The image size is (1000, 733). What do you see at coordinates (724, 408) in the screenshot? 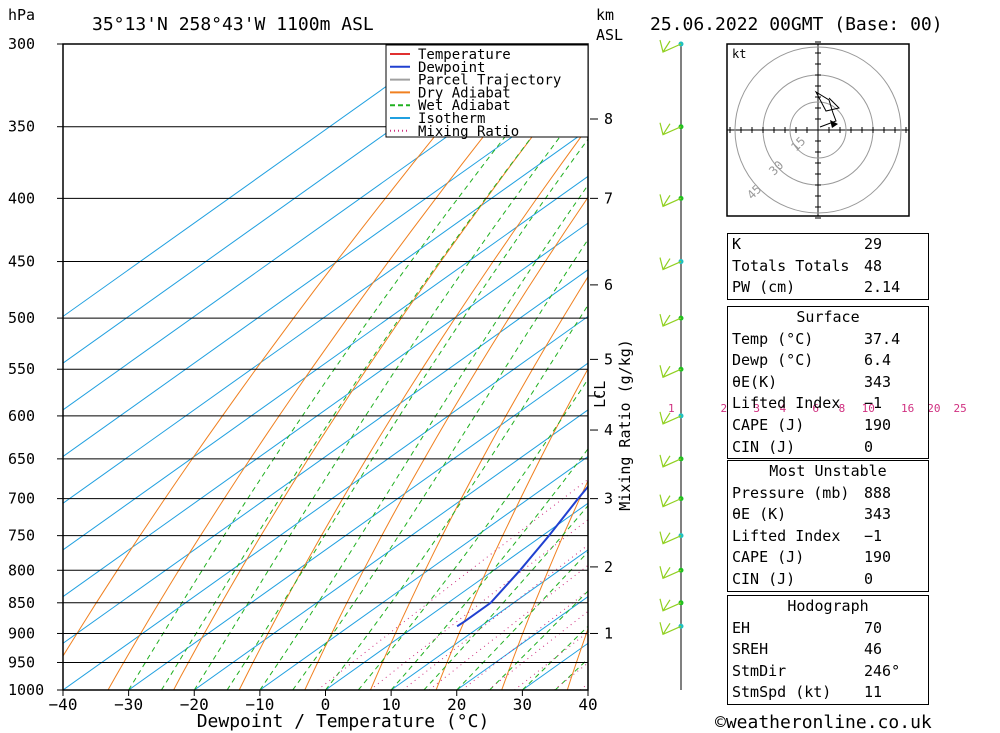
I see `mixing-ratio-label: 2` at bounding box center [724, 408].